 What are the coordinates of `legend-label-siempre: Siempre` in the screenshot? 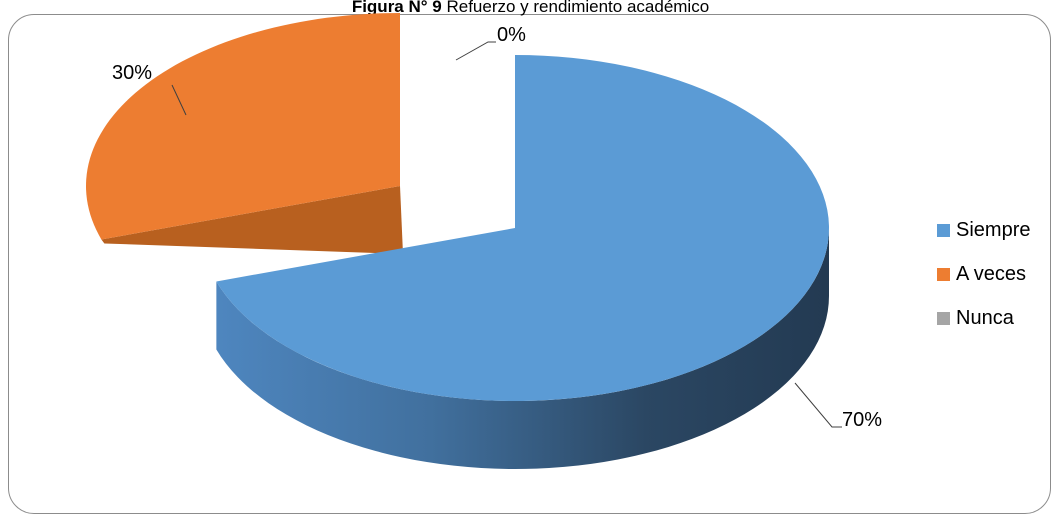 It's located at (993, 230).